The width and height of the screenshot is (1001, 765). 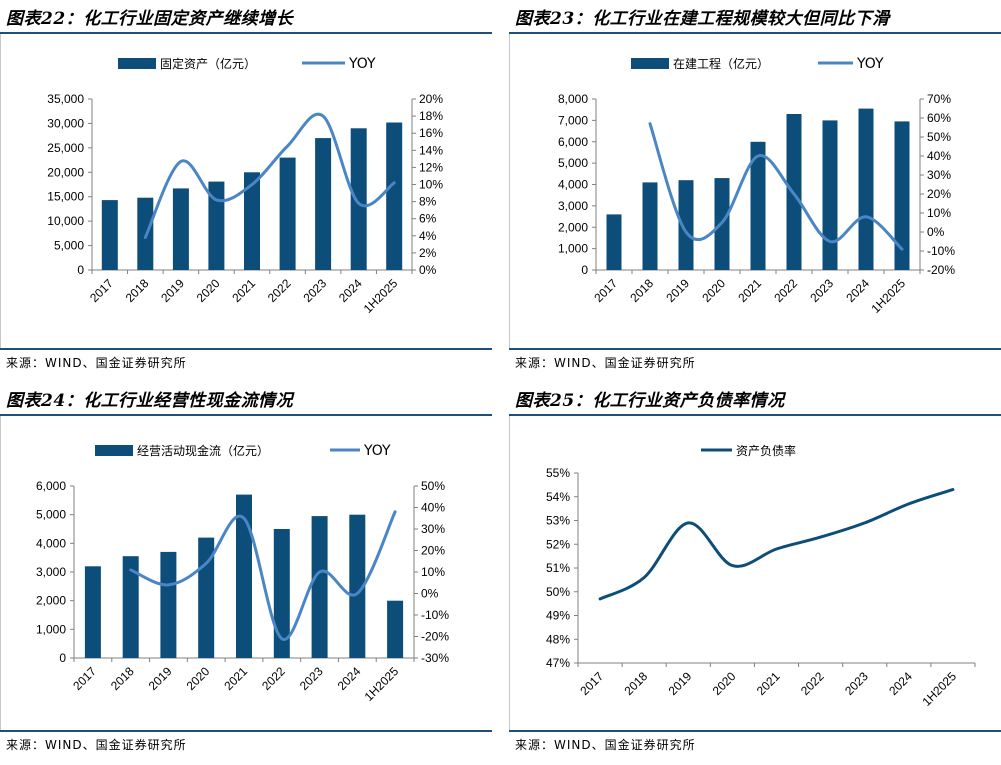 What do you see at coordinates (558, 568) in the screenshot?
I see `left-tick-label: 51%` at bounding box center [558, 568].